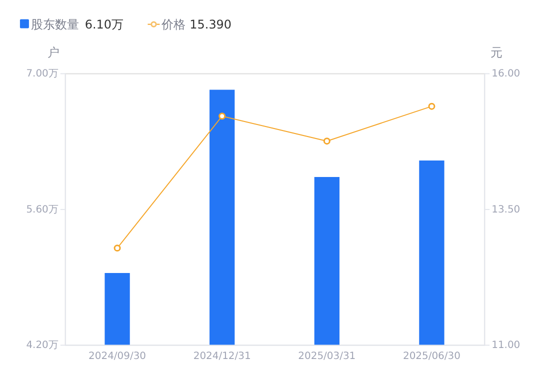 The width and height of the screenshot is (550, 381). I want to click on x-tick-label: 2024/12/31, so click(222, 356).